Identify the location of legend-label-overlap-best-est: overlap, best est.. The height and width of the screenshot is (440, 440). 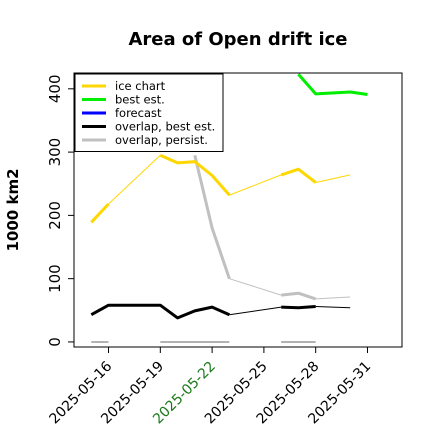
(165, 127).